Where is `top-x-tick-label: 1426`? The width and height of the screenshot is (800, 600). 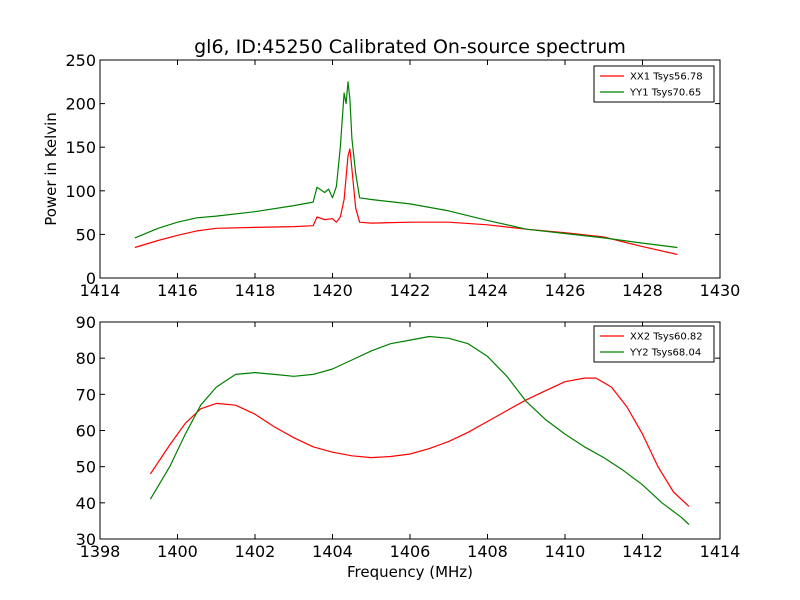 top-x-tick-label: 1426 is located at coordinates (565, 290).